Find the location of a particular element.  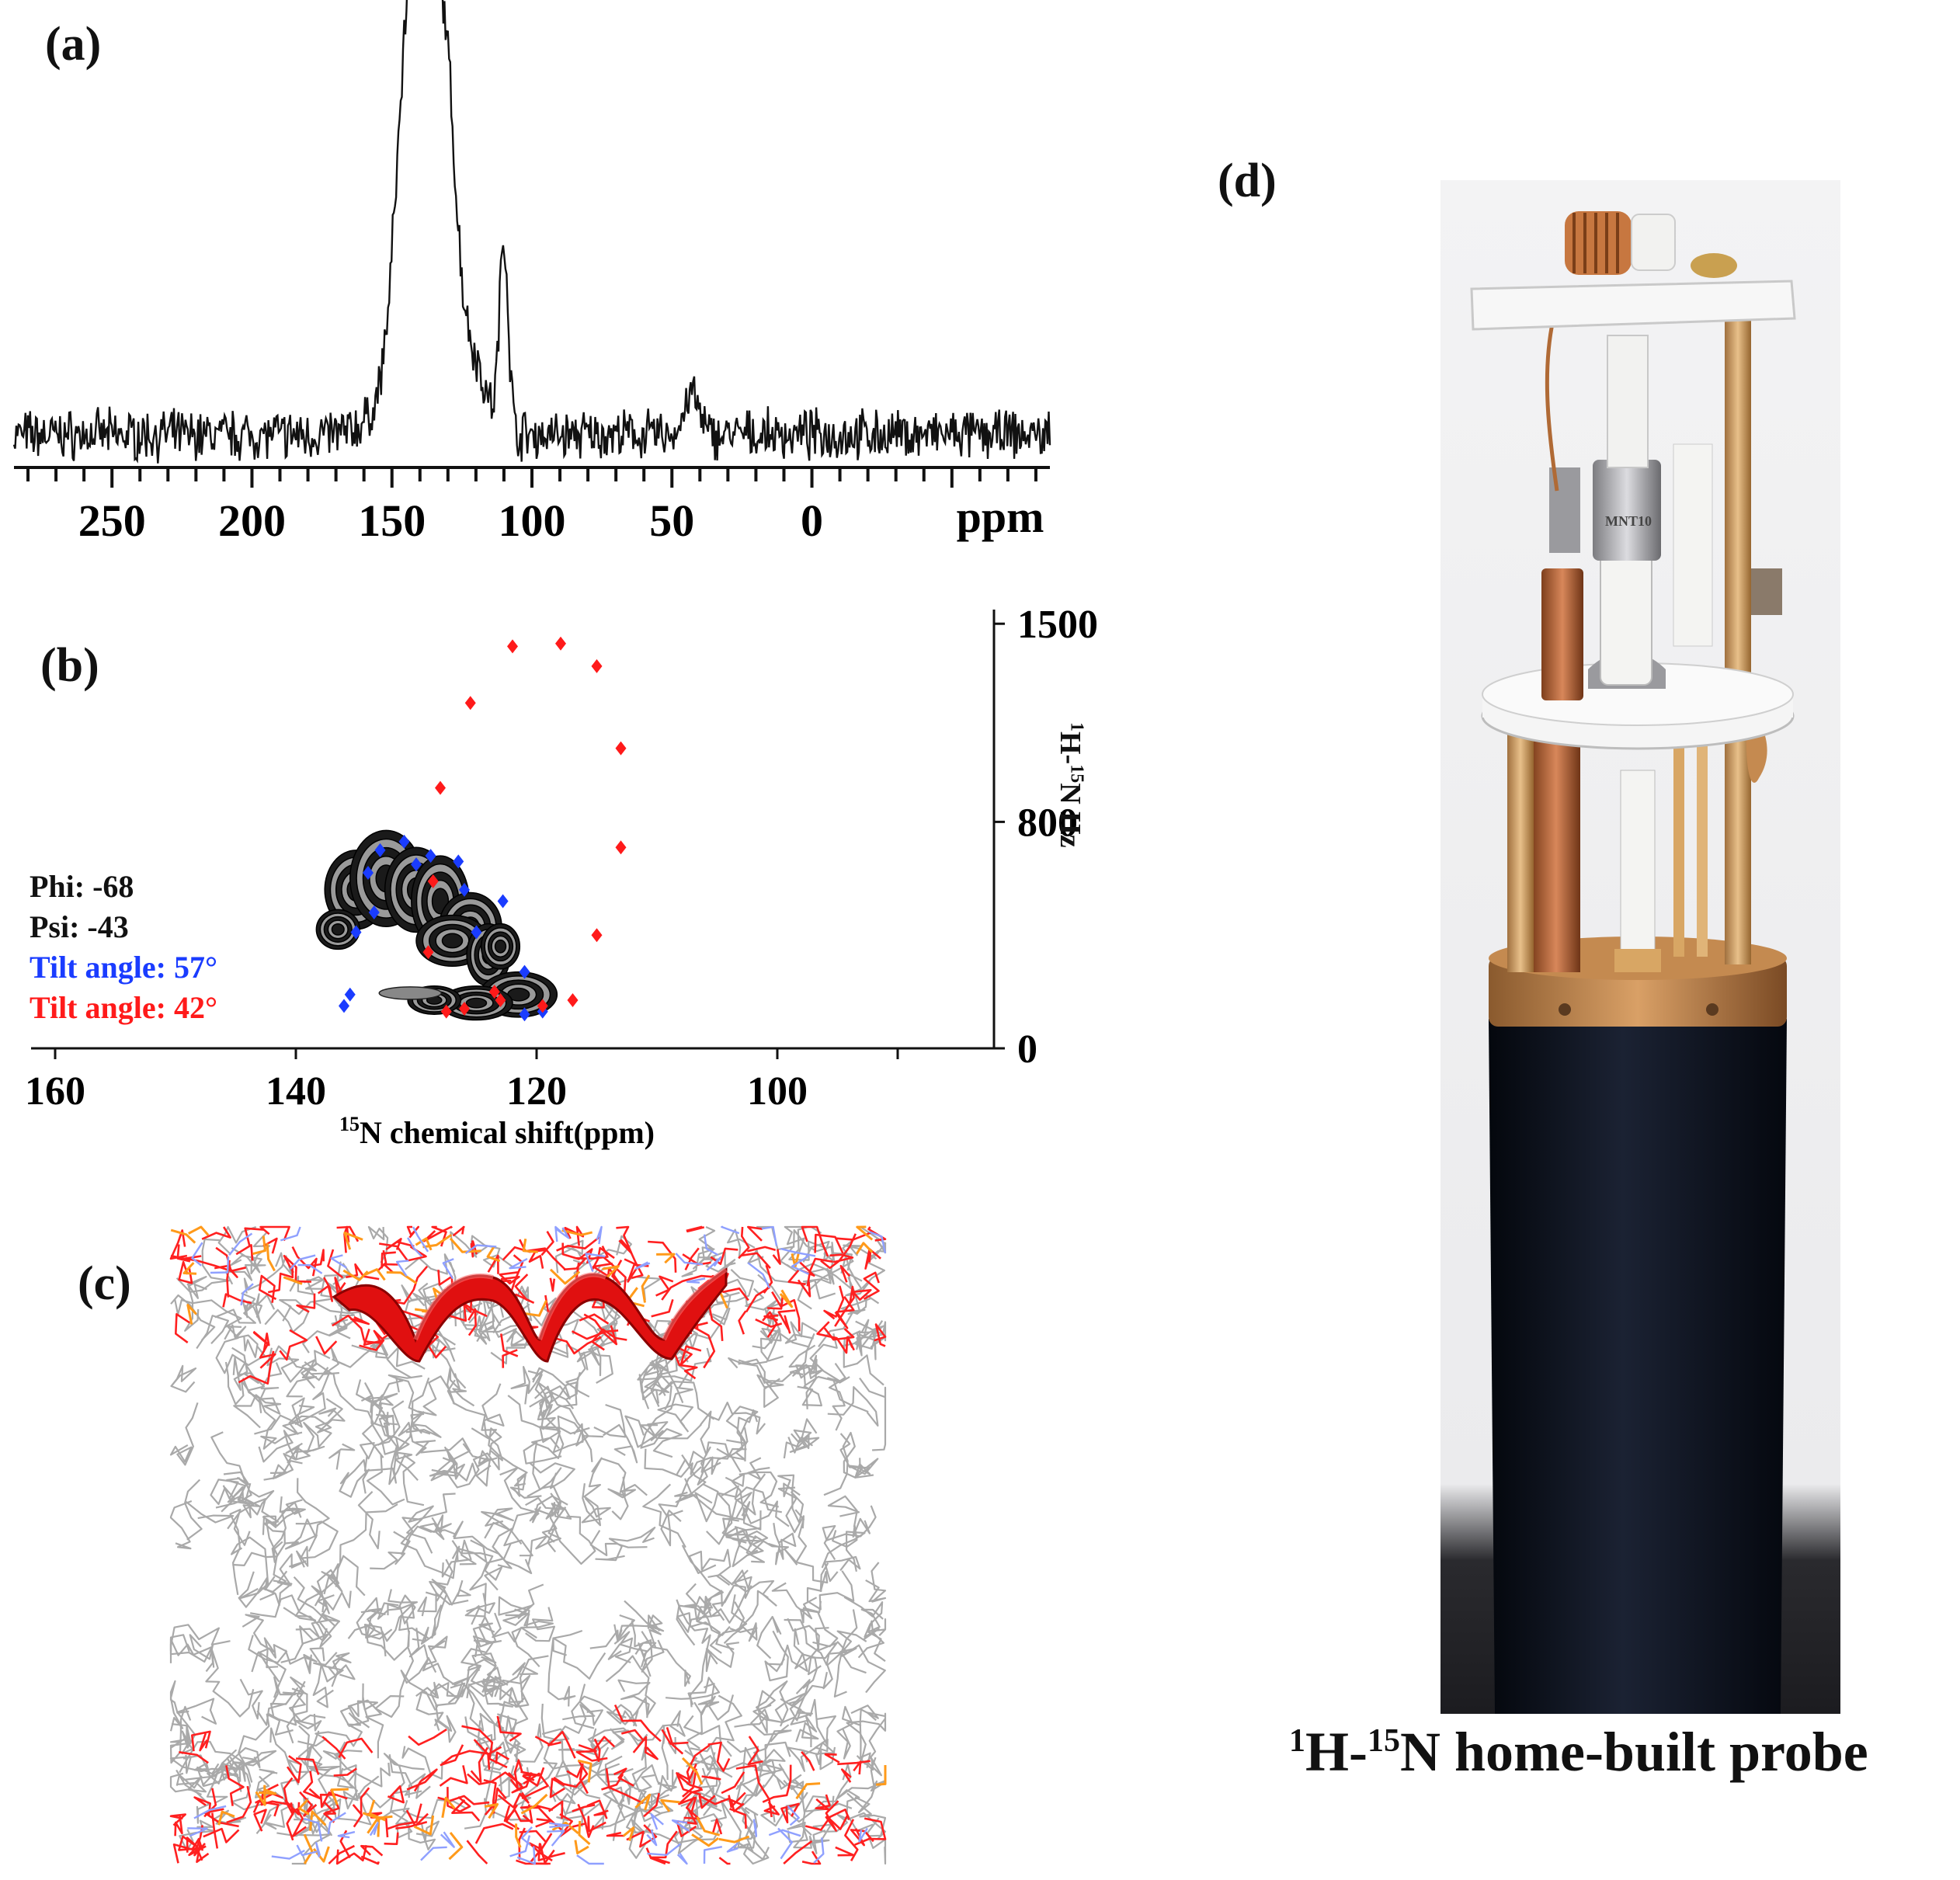

legend-tilt-42: Tilt angle: 42° is located at coordinates (123, 1007).